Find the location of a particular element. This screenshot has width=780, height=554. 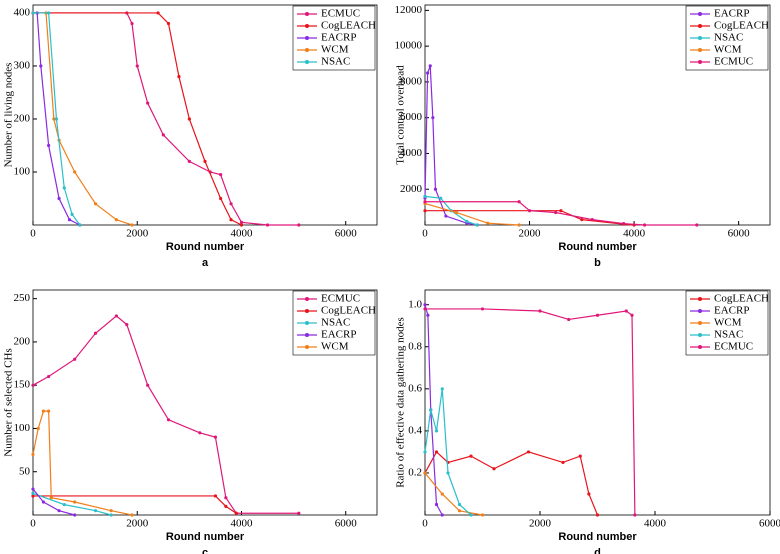

y-tick-label: 0.6 is located at coordinates (415, 388).